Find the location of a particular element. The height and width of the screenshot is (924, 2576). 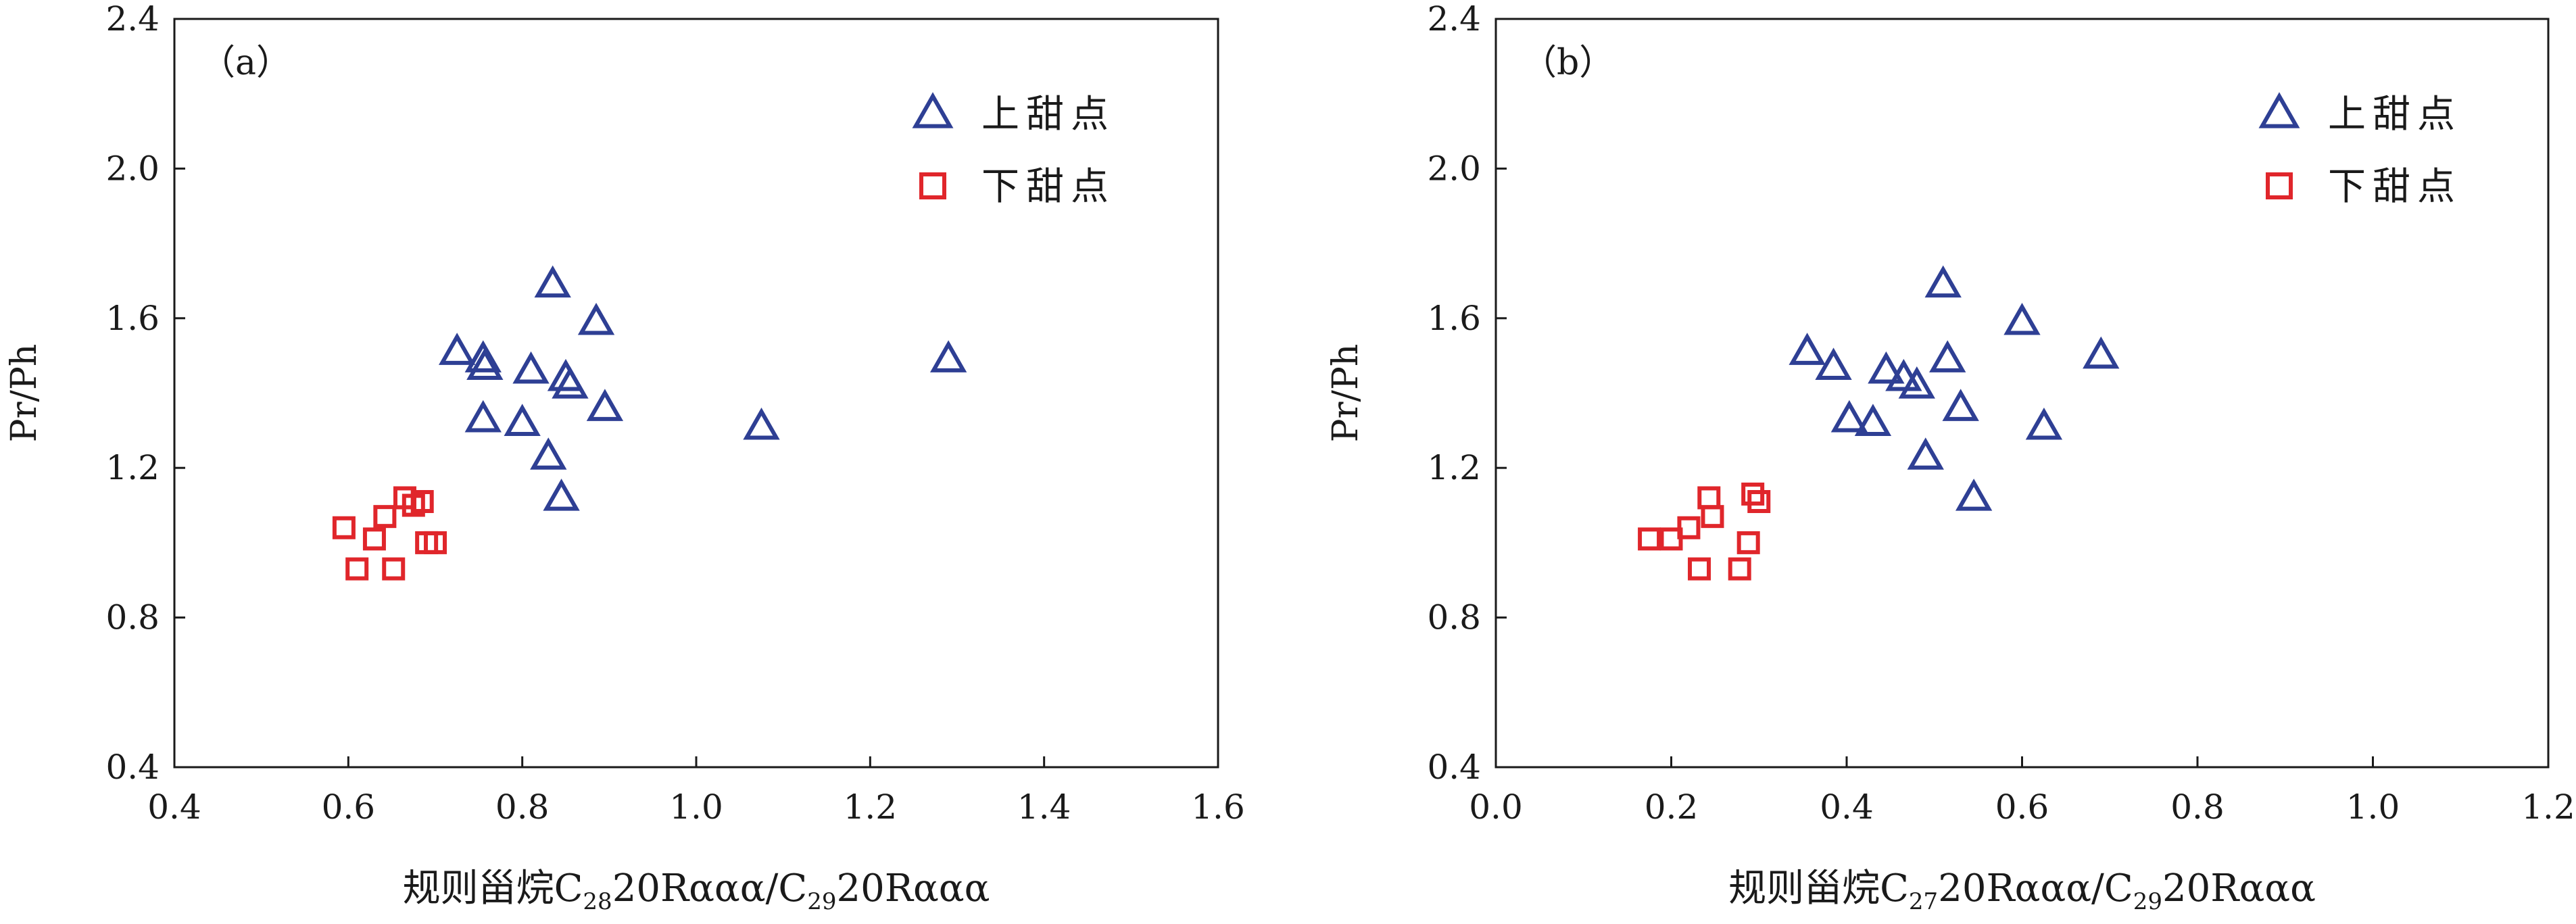

x-axis-label-subscript: 27 is located at coordinates (1923, 901).